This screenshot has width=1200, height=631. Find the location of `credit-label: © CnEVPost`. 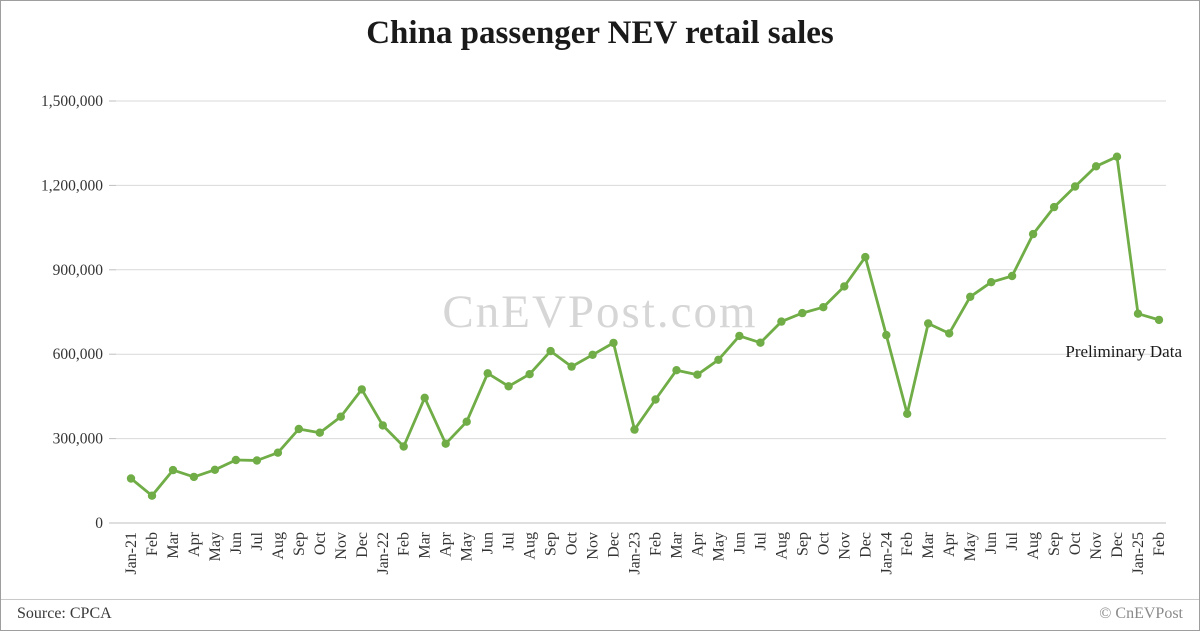

credit-label: © CnEVPost is located at coordinates (1141, 613).